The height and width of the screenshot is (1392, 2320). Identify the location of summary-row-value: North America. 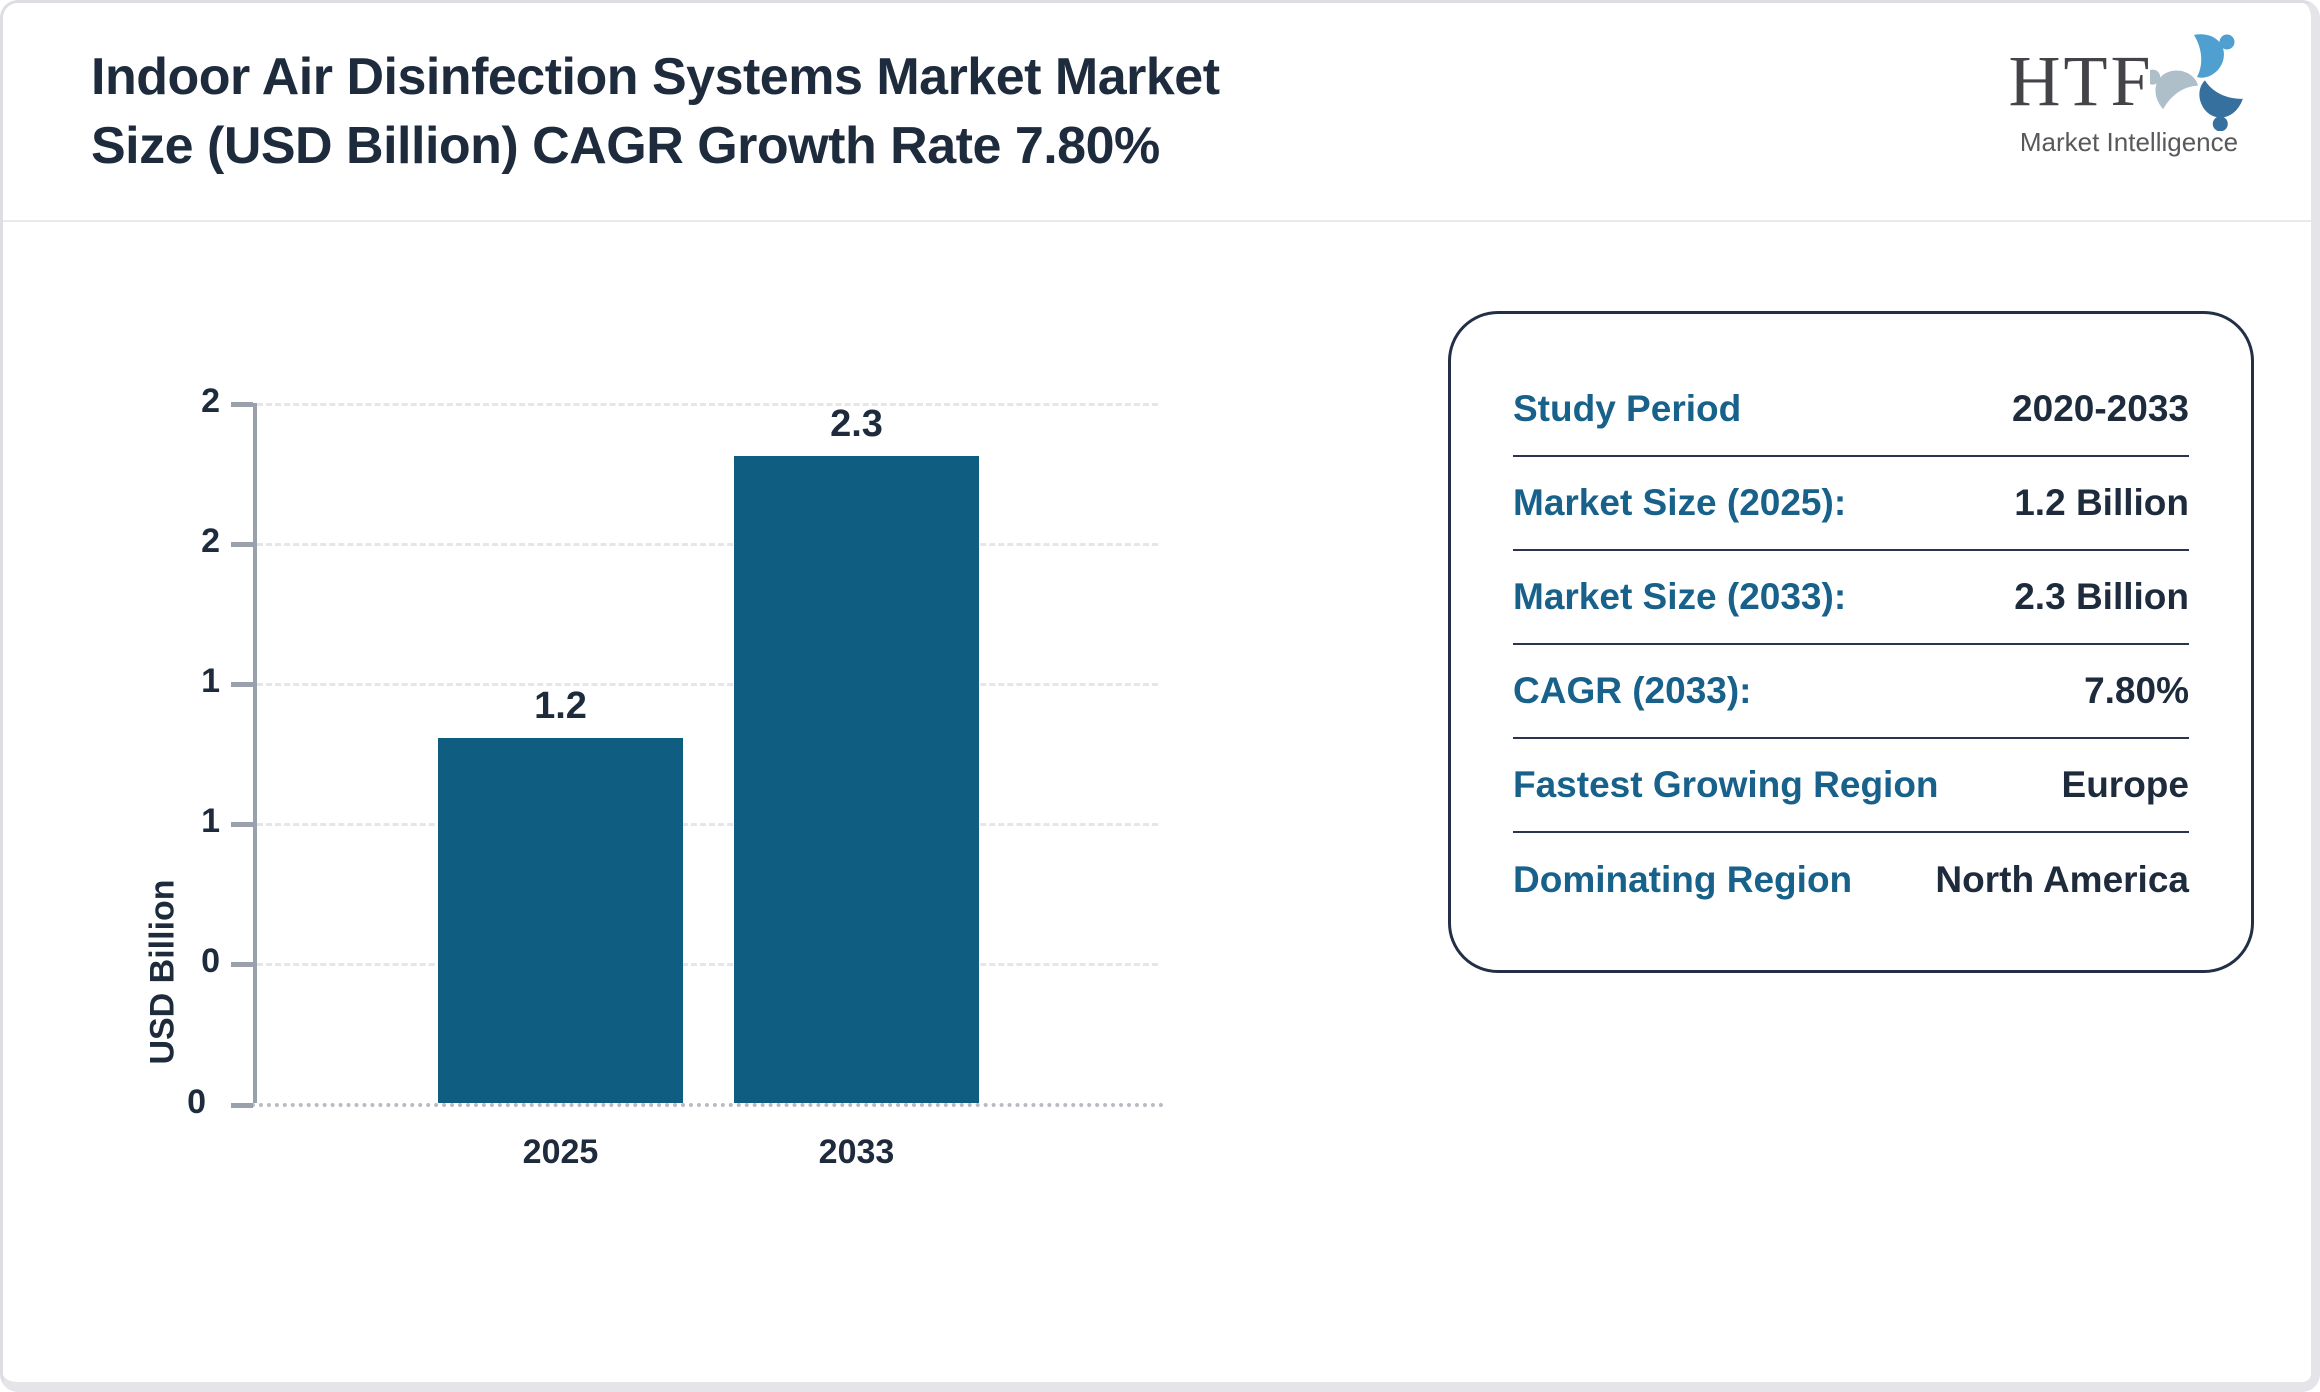
(2062, 879).